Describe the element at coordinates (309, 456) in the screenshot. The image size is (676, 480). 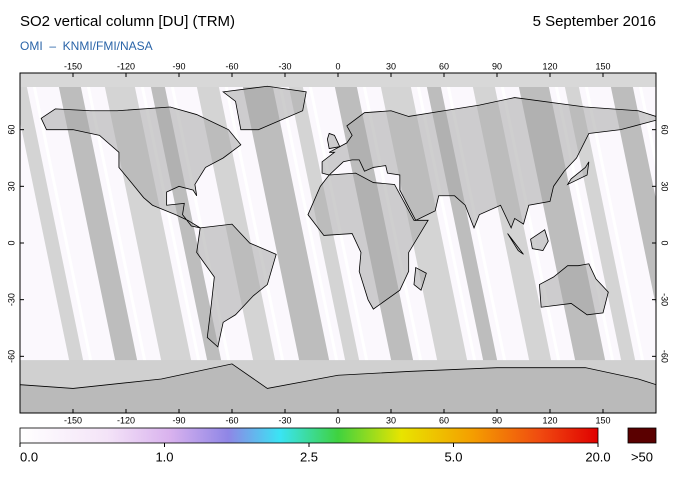
I see `colorbar-label: 2.5` at that location.